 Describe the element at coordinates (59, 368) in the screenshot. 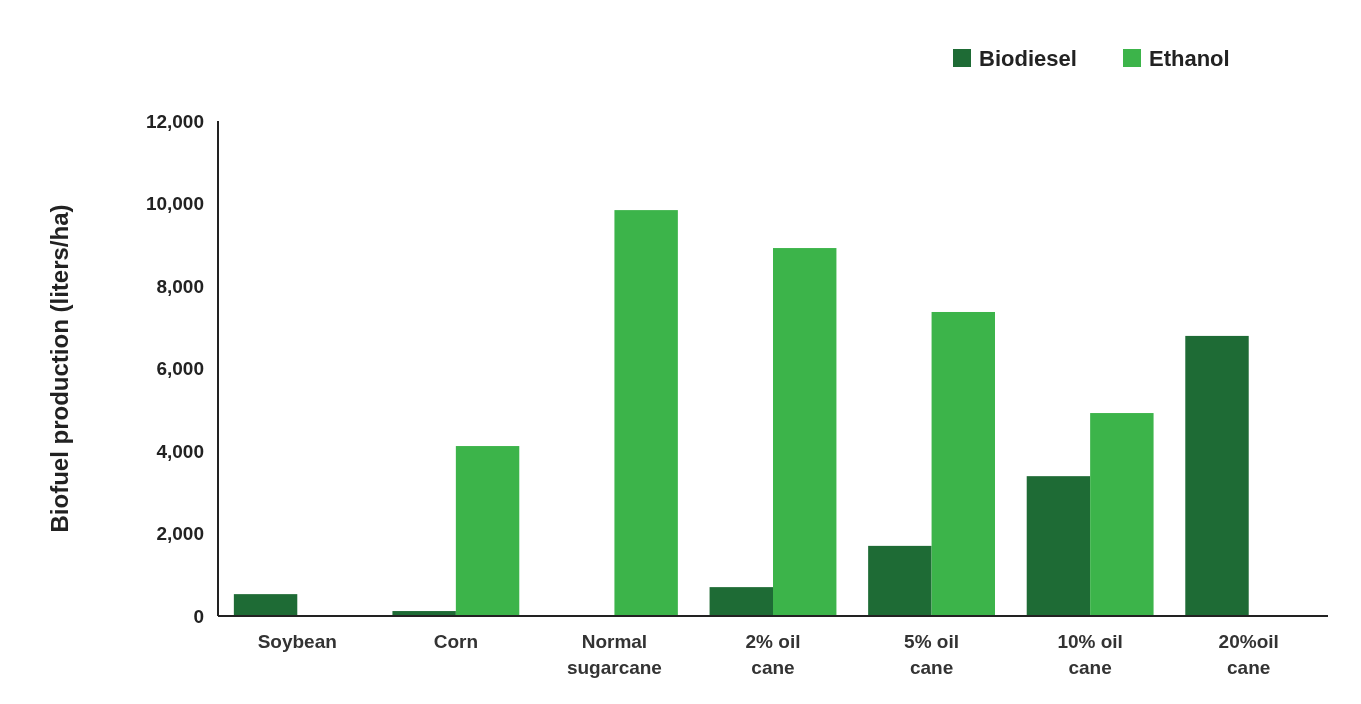

I see `y-axis-title: Biofuel production (liters/ha)` at that location.